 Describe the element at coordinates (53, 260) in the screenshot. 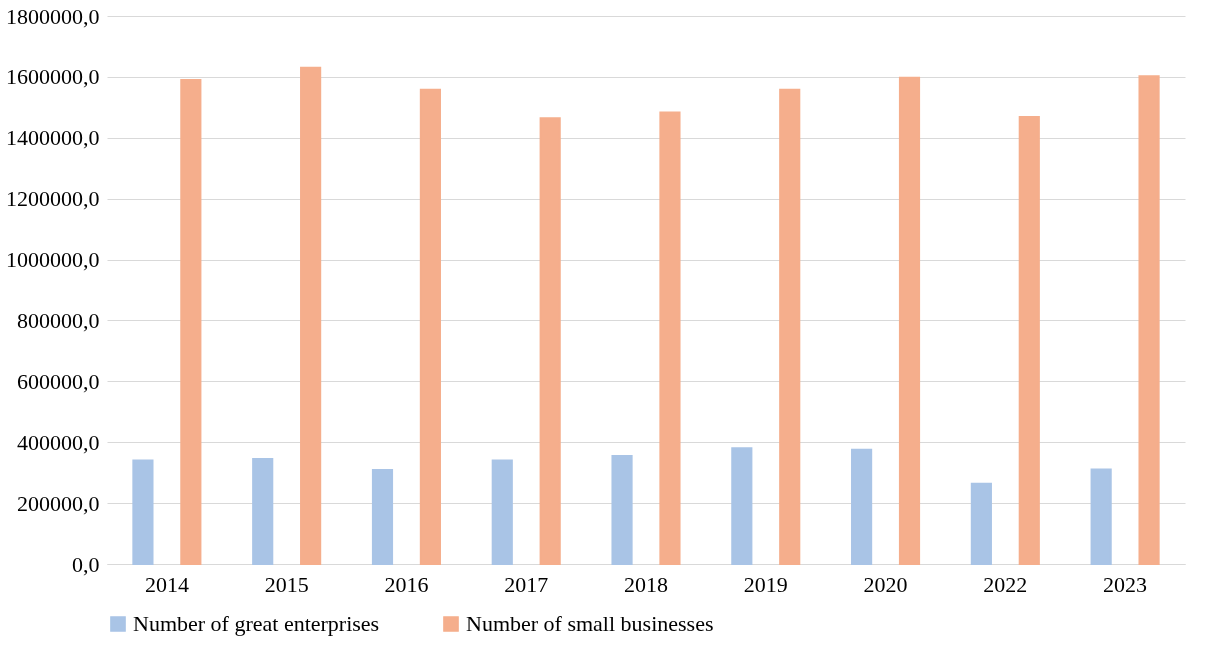

I see `y-tick-label: 1000000,0` at that location.